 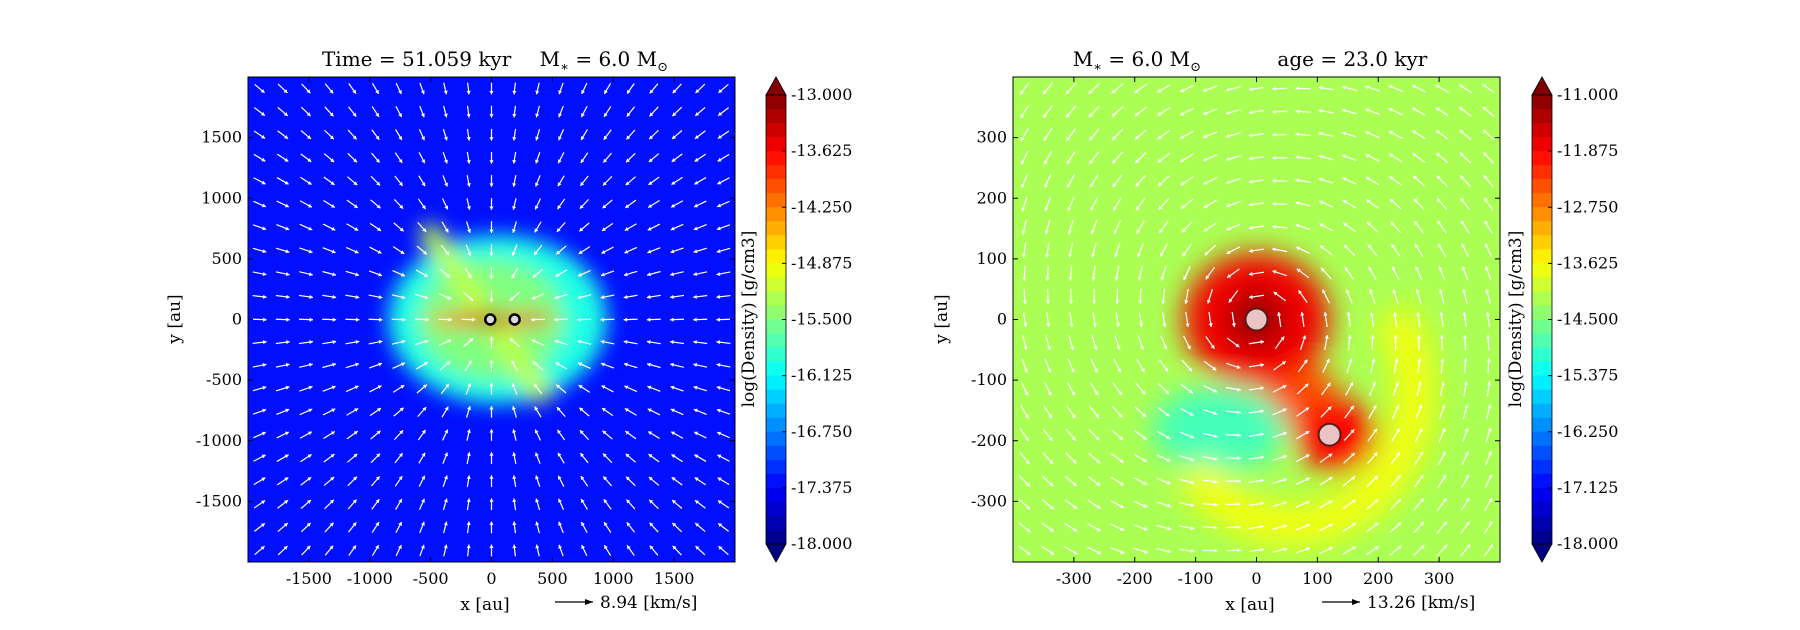 I want to click on left-x-axis-label: x [au], so click(x=484, y=605).